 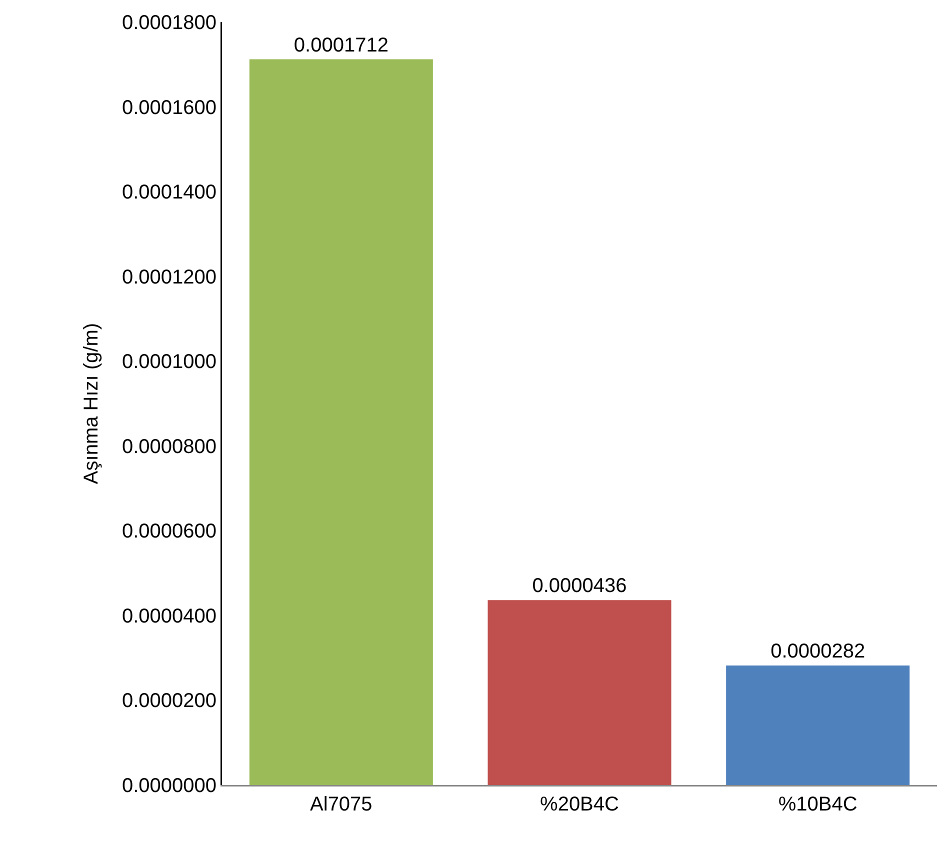 What do you see at coordinates (91, 403) in the screenshot?
I see `y-axis-title: Aşınma Hızı (g/m)` at bounding box center [91, 403].